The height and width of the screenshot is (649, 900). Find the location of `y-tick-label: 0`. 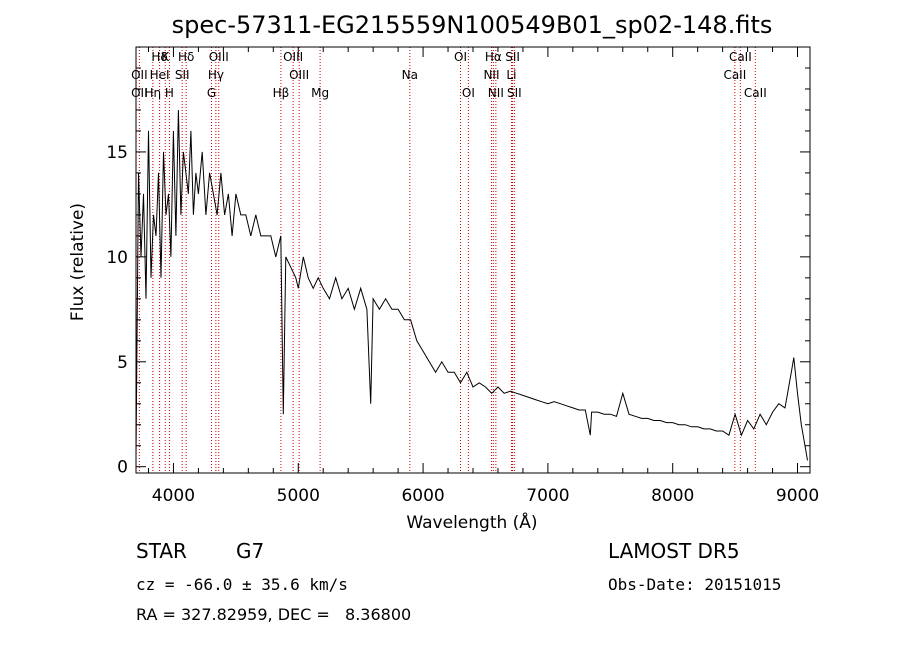

y-tick-label: 0 is located at coordinates (122, 468).